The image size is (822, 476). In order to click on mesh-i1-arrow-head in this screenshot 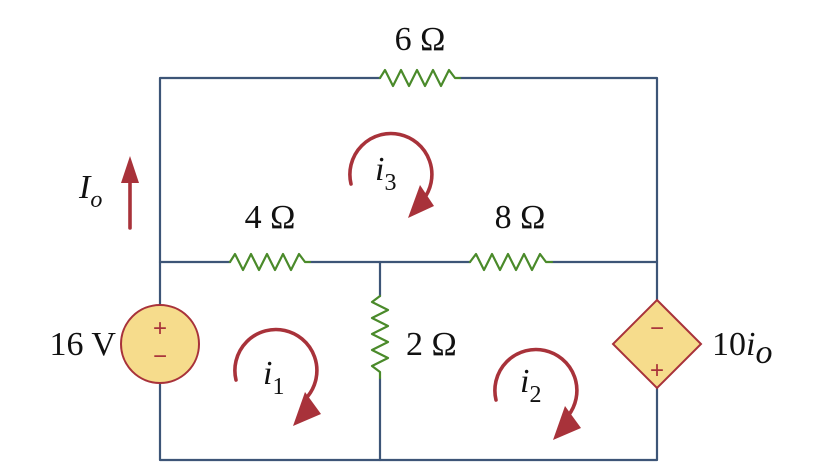, I will do `click(307, 409)`.